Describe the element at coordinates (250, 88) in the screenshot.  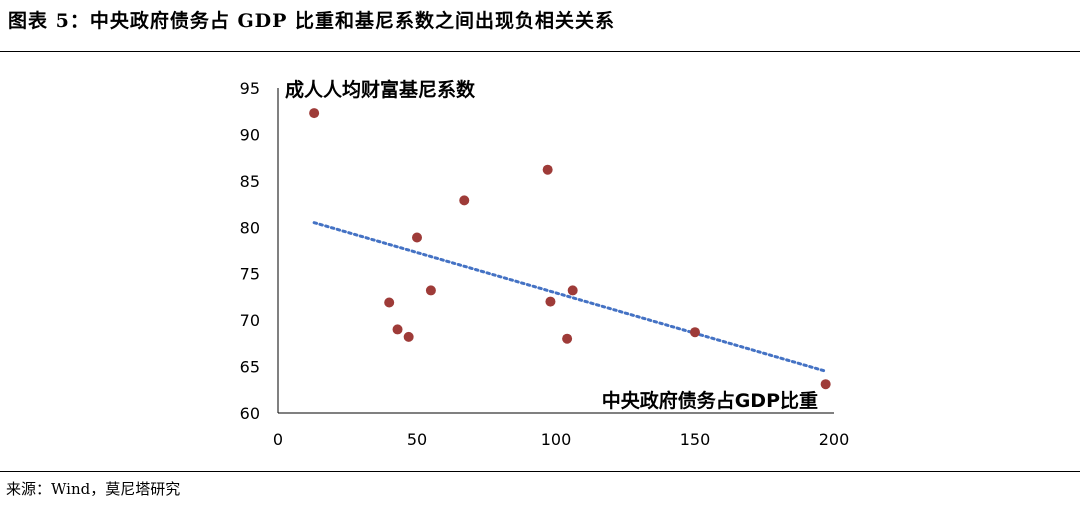
I see `y-tick-label: 95` at that location.